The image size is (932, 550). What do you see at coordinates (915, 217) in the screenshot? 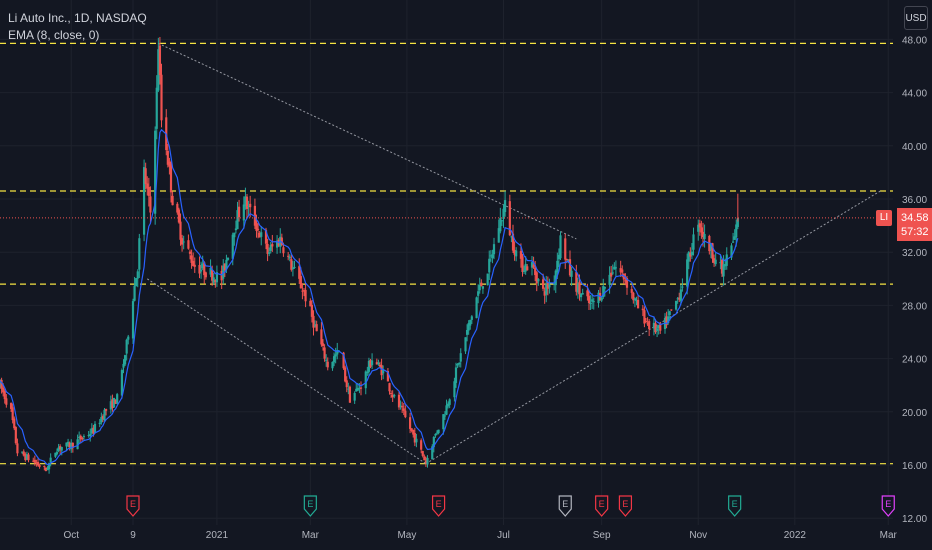
I see `last-price-value: 34.58` at bounding box center [915, 217].